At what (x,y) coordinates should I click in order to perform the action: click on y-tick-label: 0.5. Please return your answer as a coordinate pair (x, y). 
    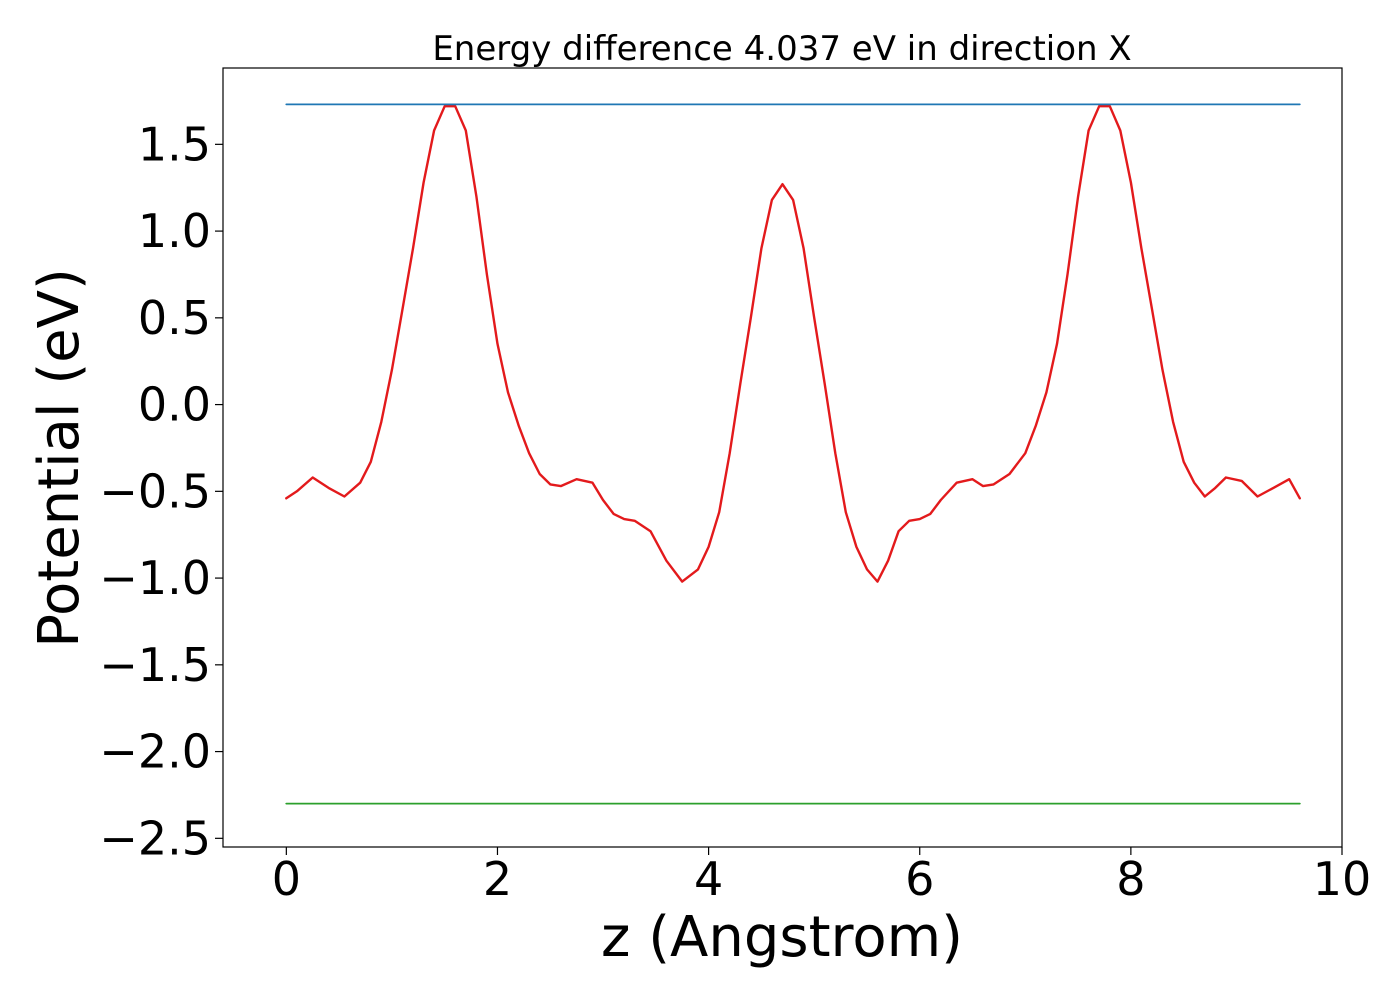
    Looking at the image, I should click on (174, 318).